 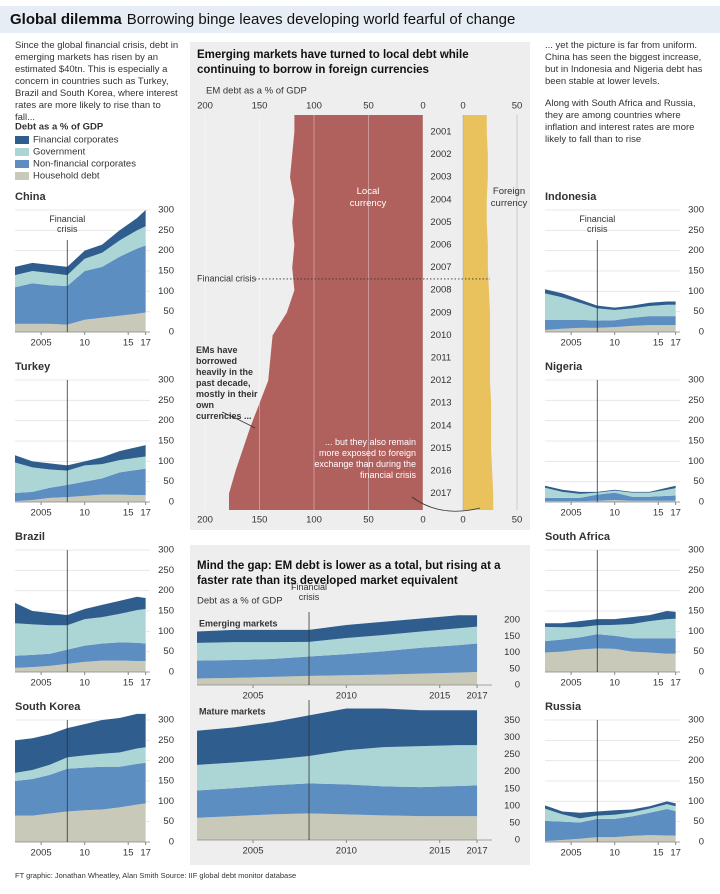 I want to click on x-tick-label: 2017, so click(x=476, y=696).